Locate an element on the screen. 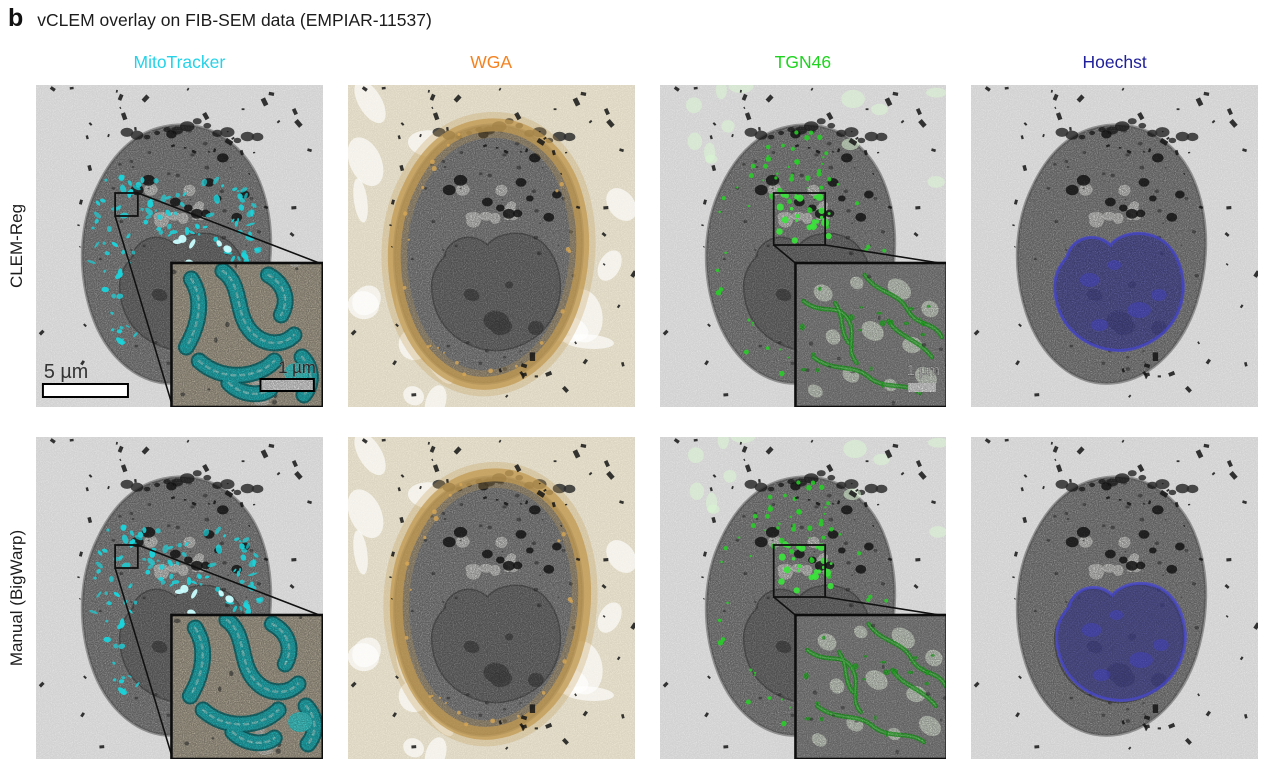 The image size is (1262, 772). scale-bar-main: 5 µm is located at coordinates (85, 379).